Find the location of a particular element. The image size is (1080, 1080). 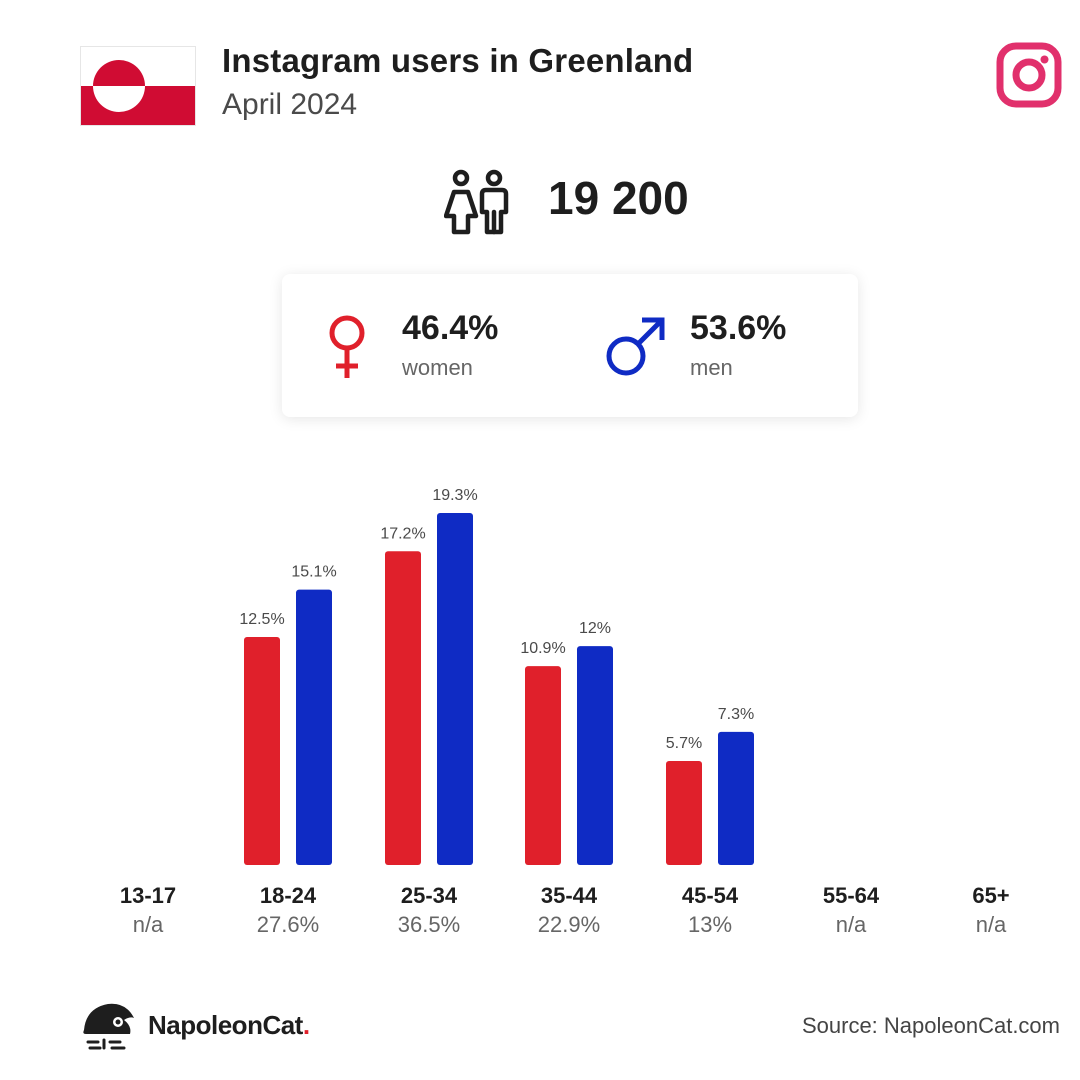

bar-label-women-45-54: 5.7% is located at coordinates (684, 743).